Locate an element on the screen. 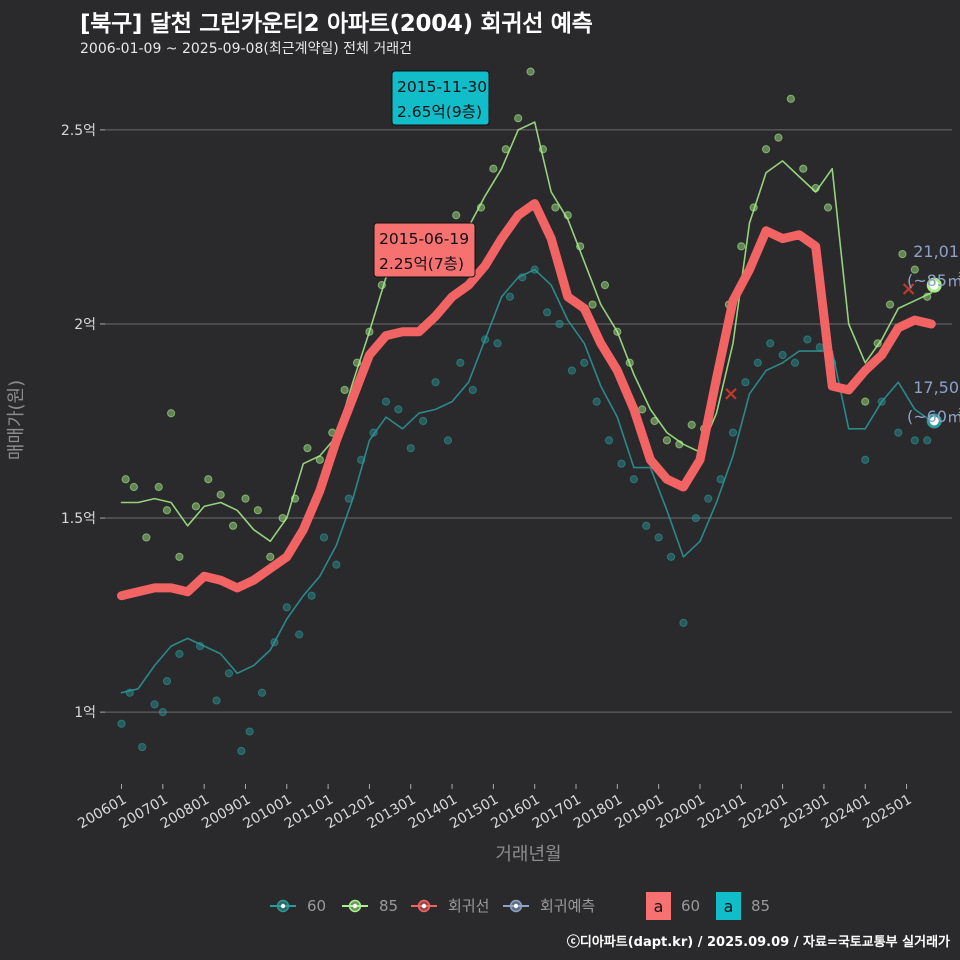 The image size is (960, 960). annotation-box-label85 is located at coordinates (440, 98).